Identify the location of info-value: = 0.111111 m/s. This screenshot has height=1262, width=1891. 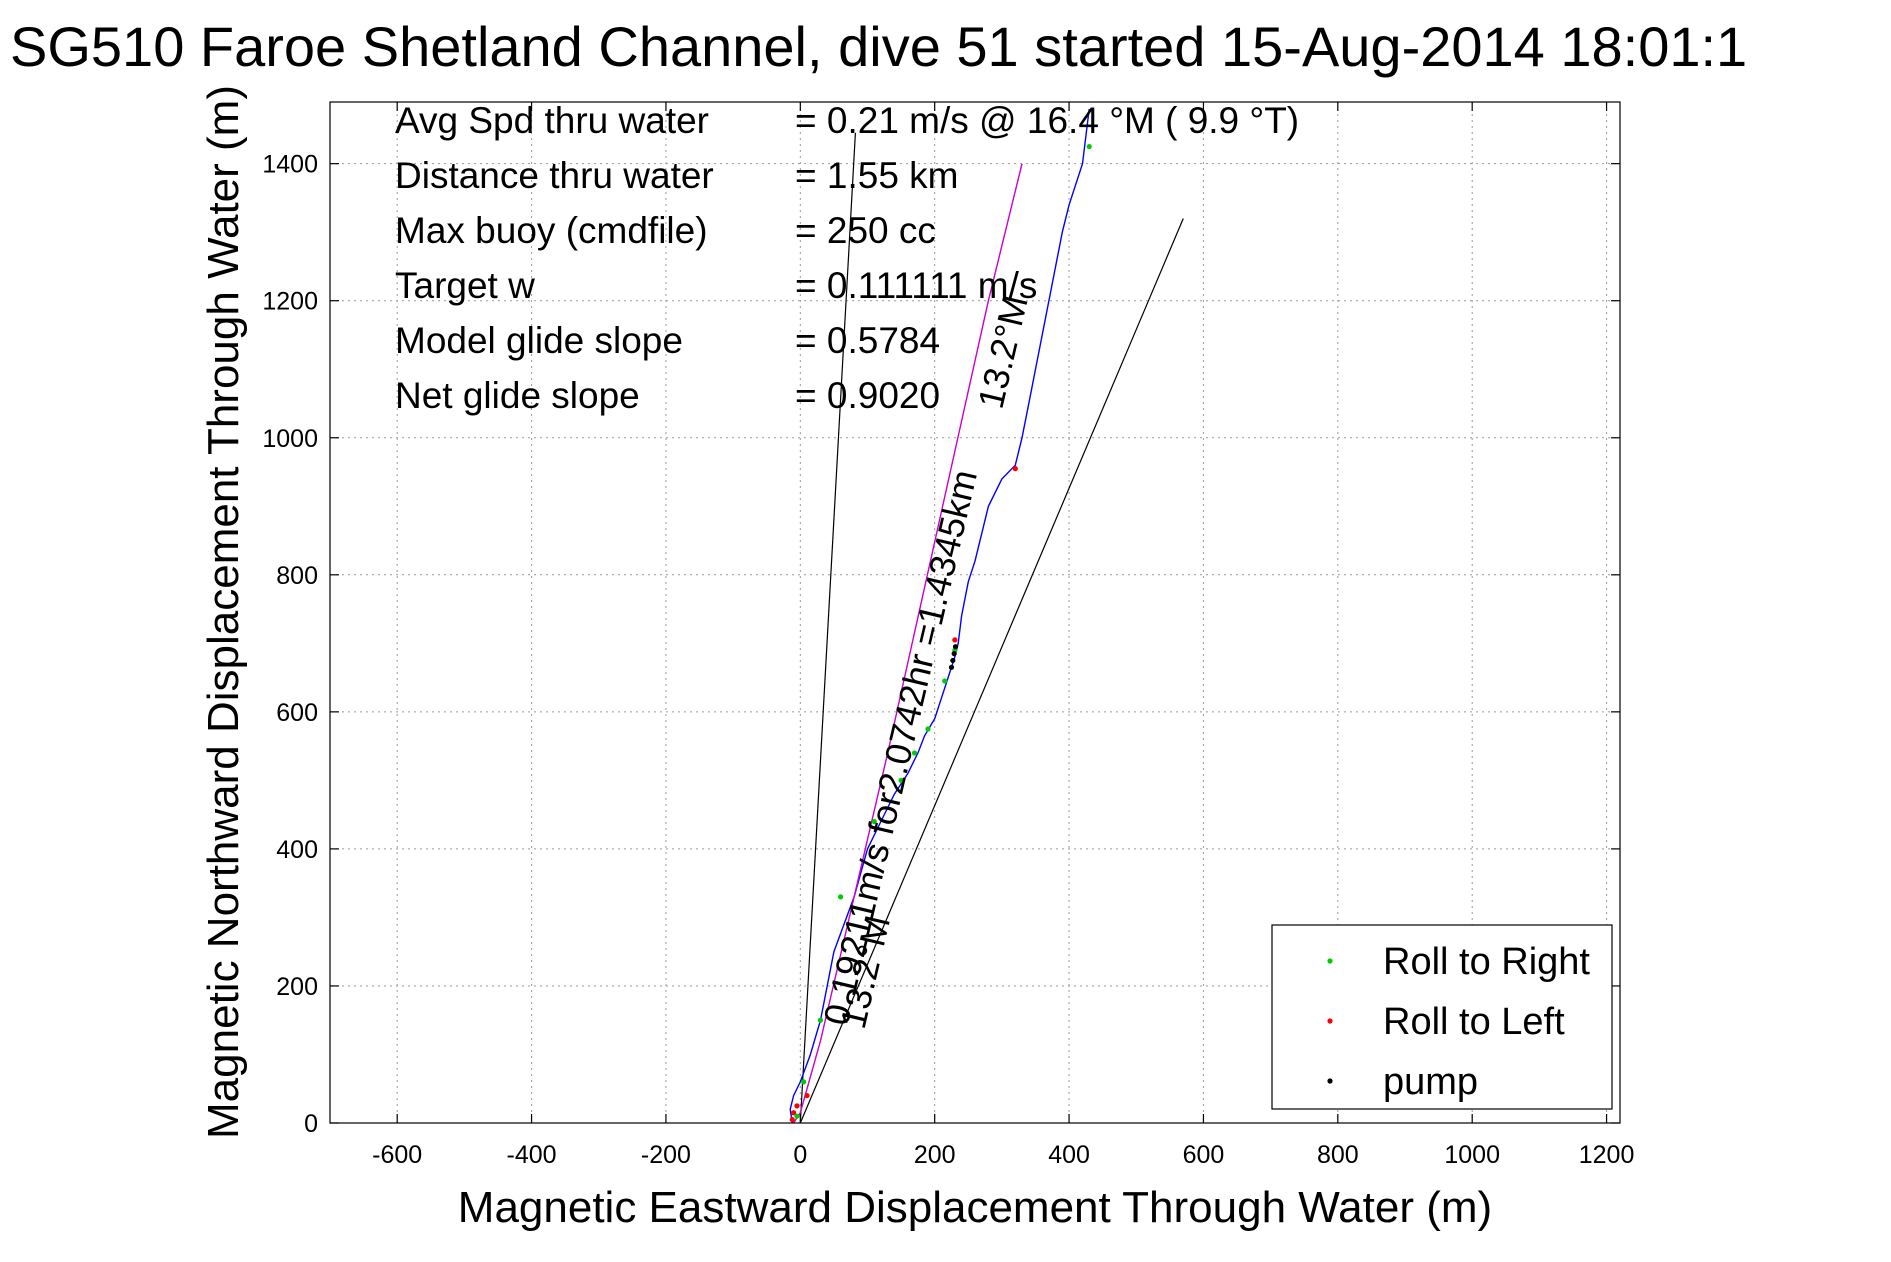
(916, 285).